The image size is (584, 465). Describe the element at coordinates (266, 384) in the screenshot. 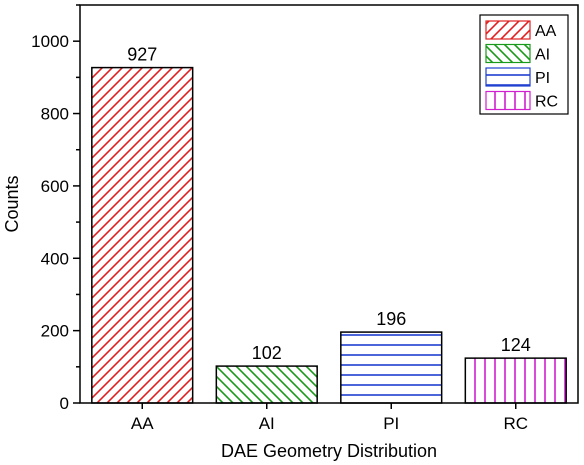

I see `bar-ai` at that location.